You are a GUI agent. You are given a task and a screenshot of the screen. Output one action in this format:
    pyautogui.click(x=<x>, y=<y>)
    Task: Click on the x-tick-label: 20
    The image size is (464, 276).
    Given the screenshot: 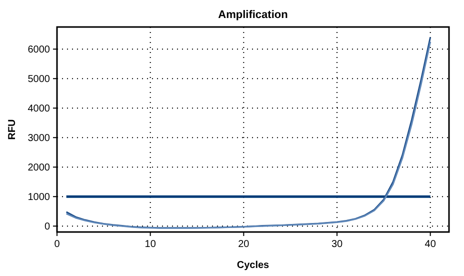 What is the action you would take?
    pyautogui.click(x=244, y=244)
    